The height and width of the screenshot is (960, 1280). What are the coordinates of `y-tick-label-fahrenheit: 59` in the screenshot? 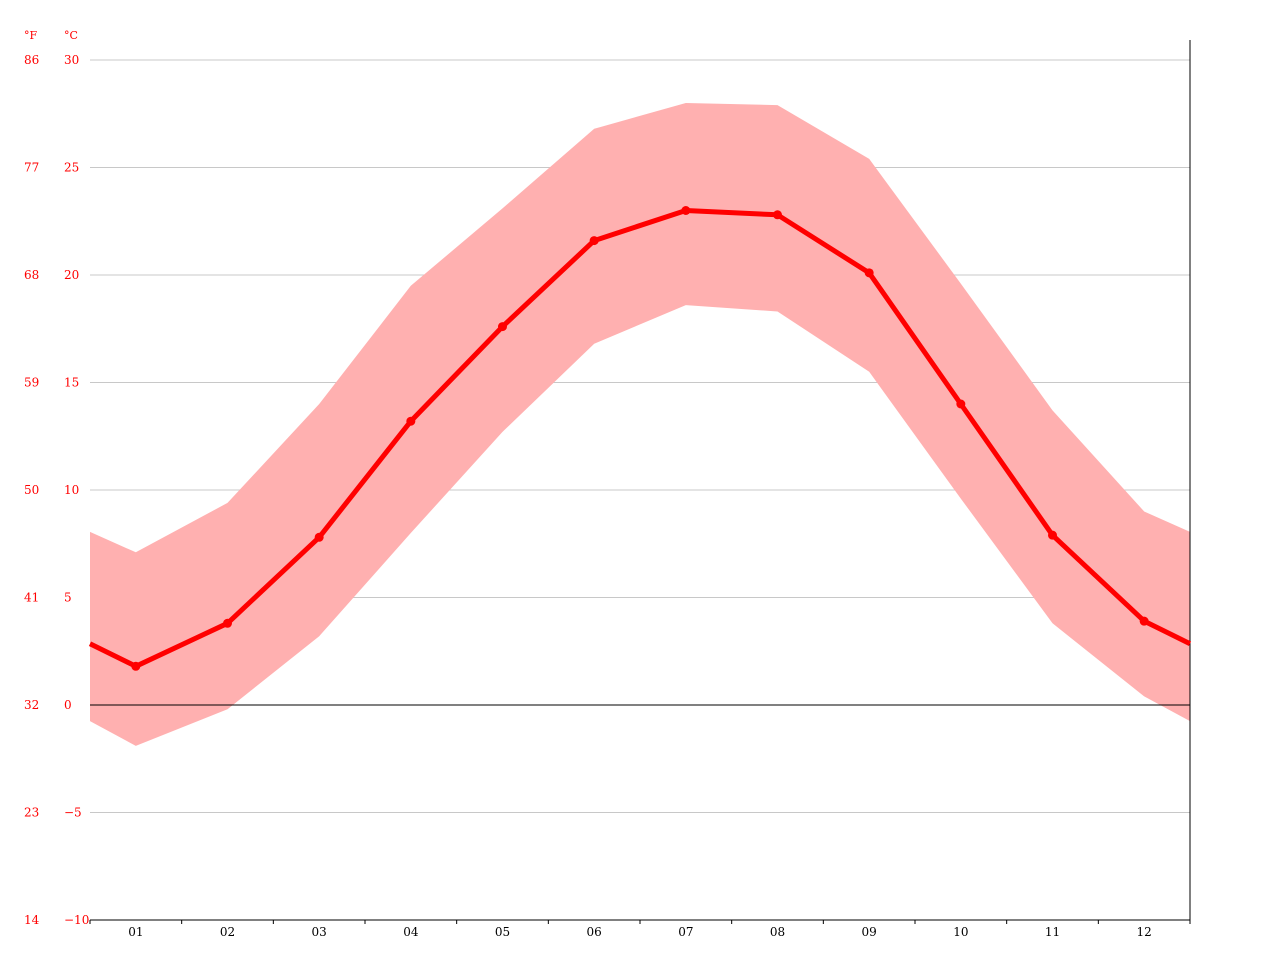 It's located at (31, 383).